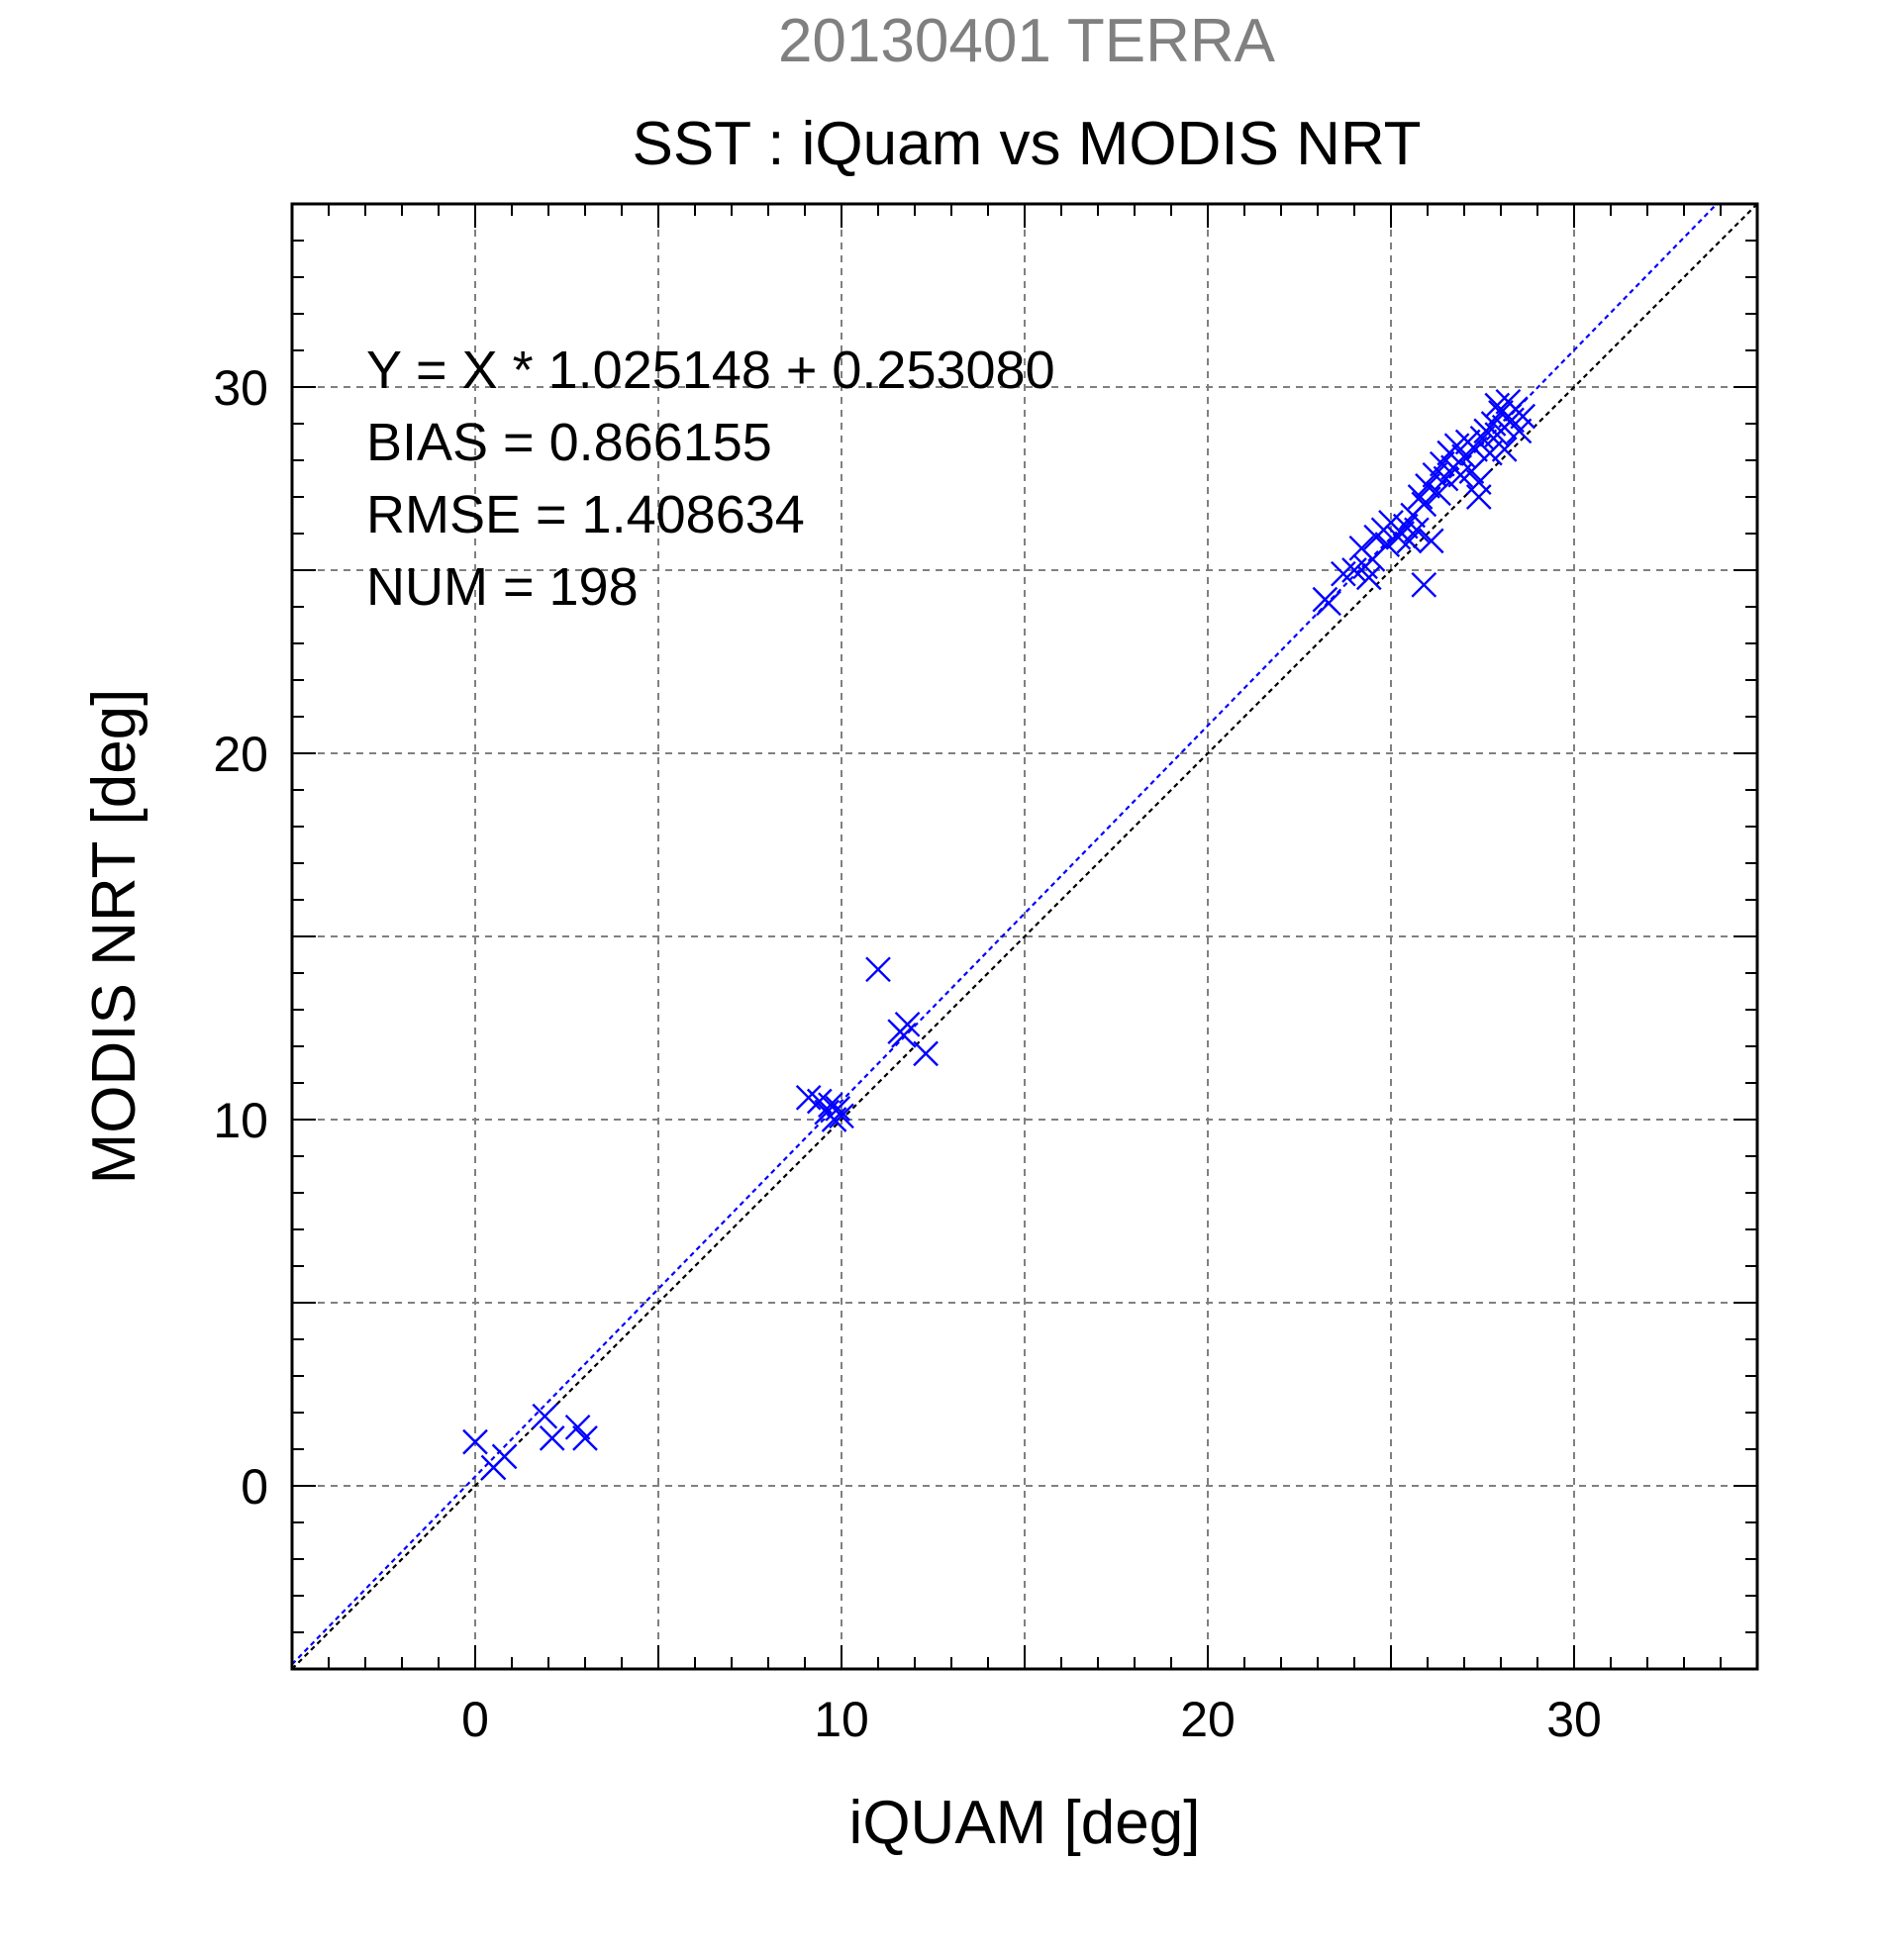  I want to click on x-tick-label: 10, so click(841, 1719).